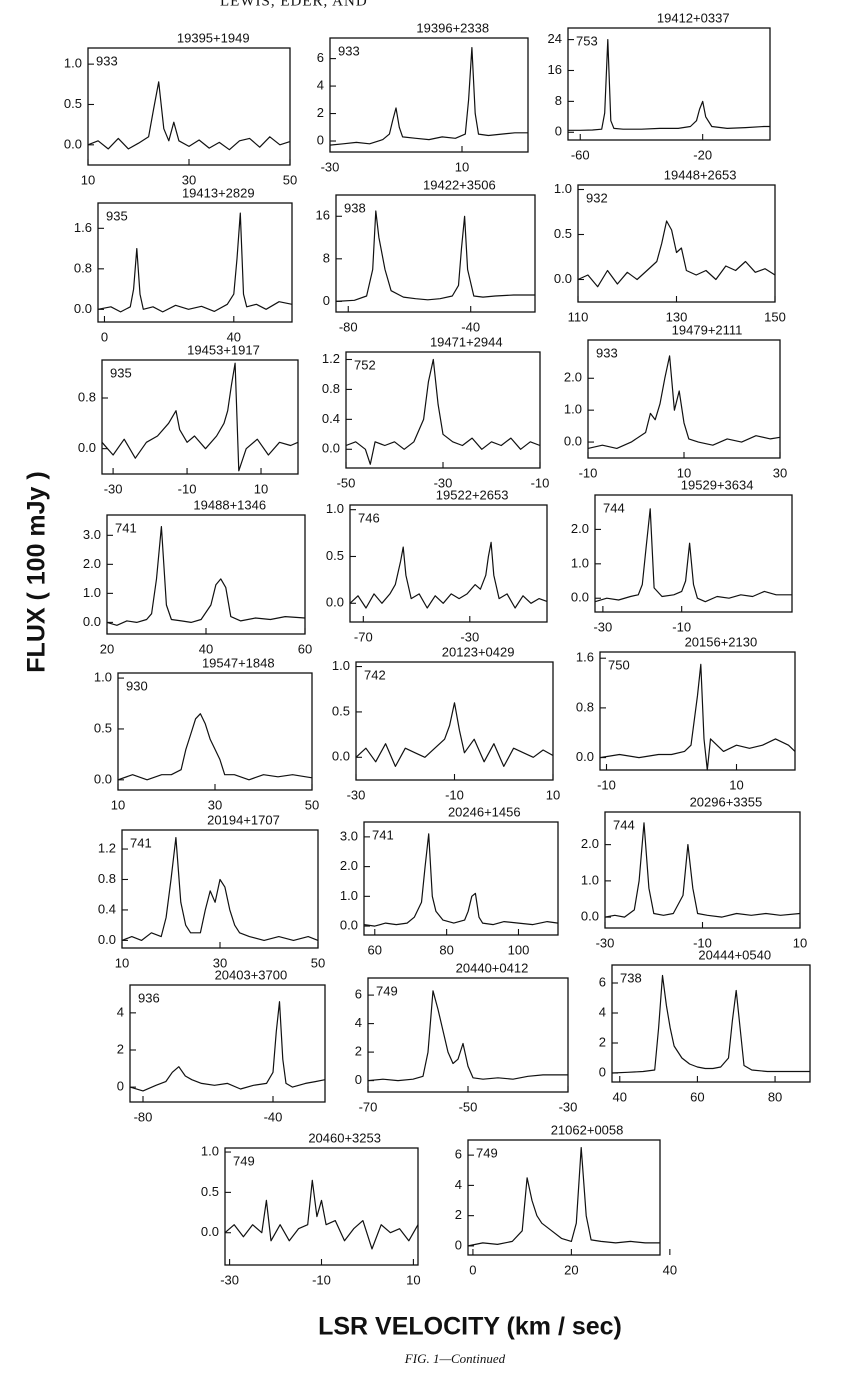 The image size is (855, 1377). Describe the element at coordinates (349, 835) in the screenshot. I see `y-tick-label: 3.0` at that location.